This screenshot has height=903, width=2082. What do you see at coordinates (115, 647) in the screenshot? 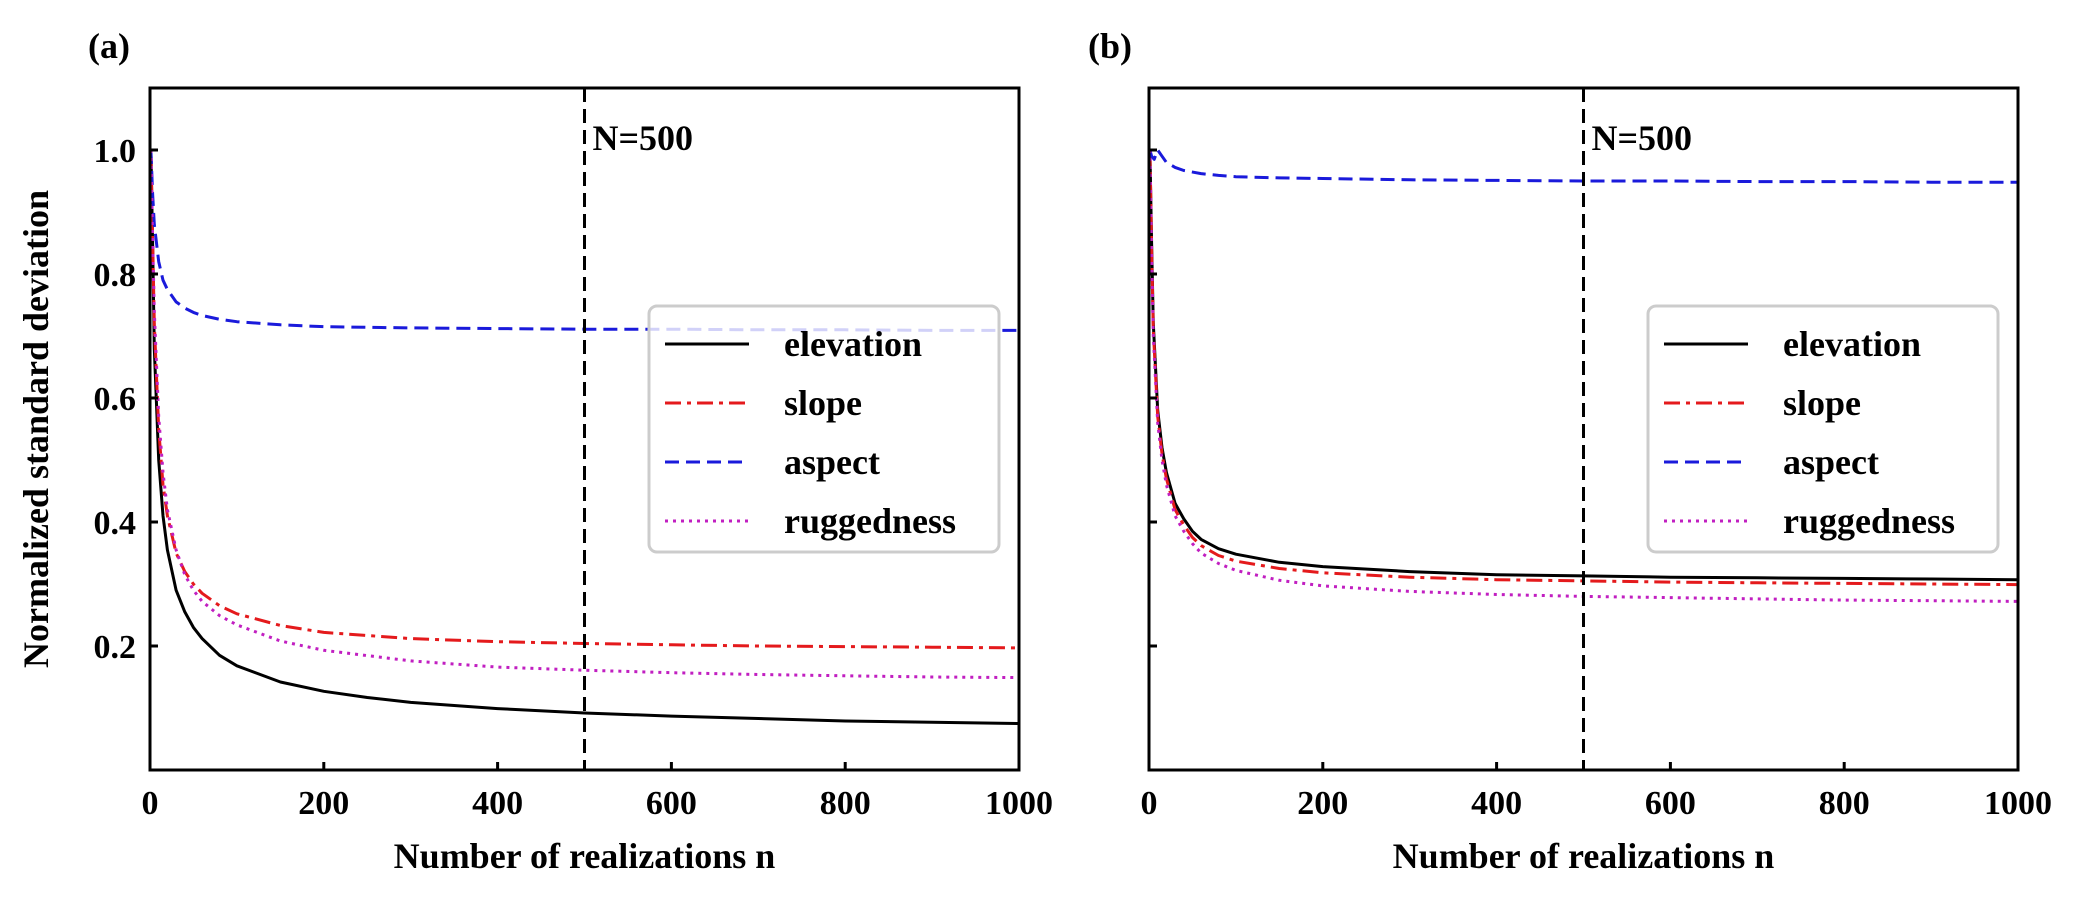
I see `y-tick-label: 0.2` at bounding box center [115, 647].